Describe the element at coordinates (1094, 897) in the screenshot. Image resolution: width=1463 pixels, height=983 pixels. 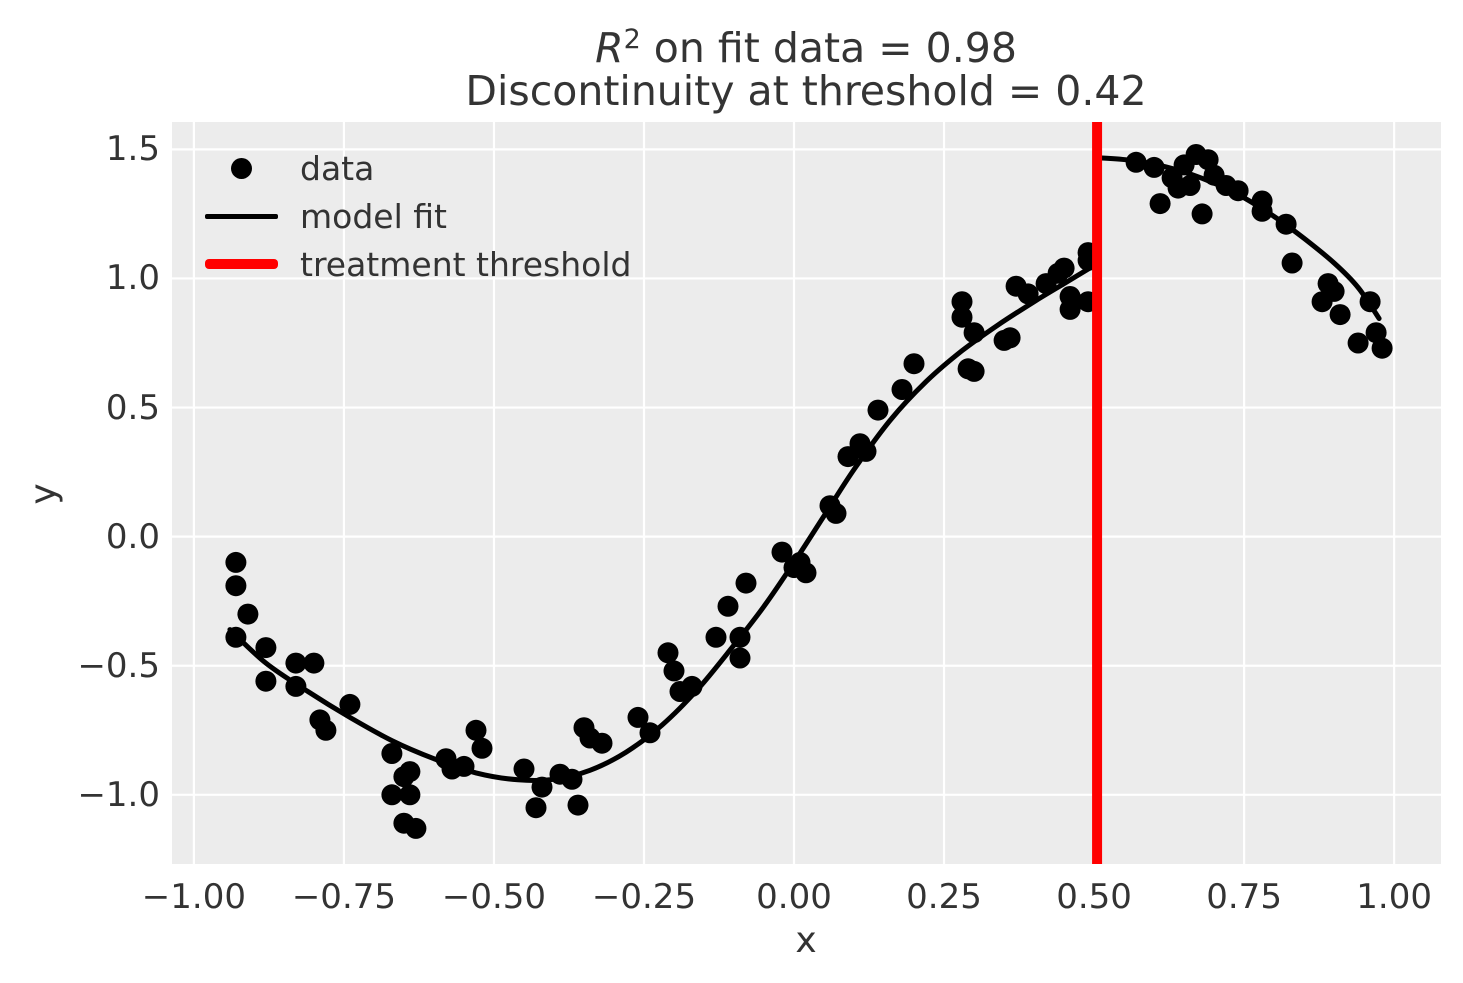
I see `x-tick-label: 0.50` at that location.